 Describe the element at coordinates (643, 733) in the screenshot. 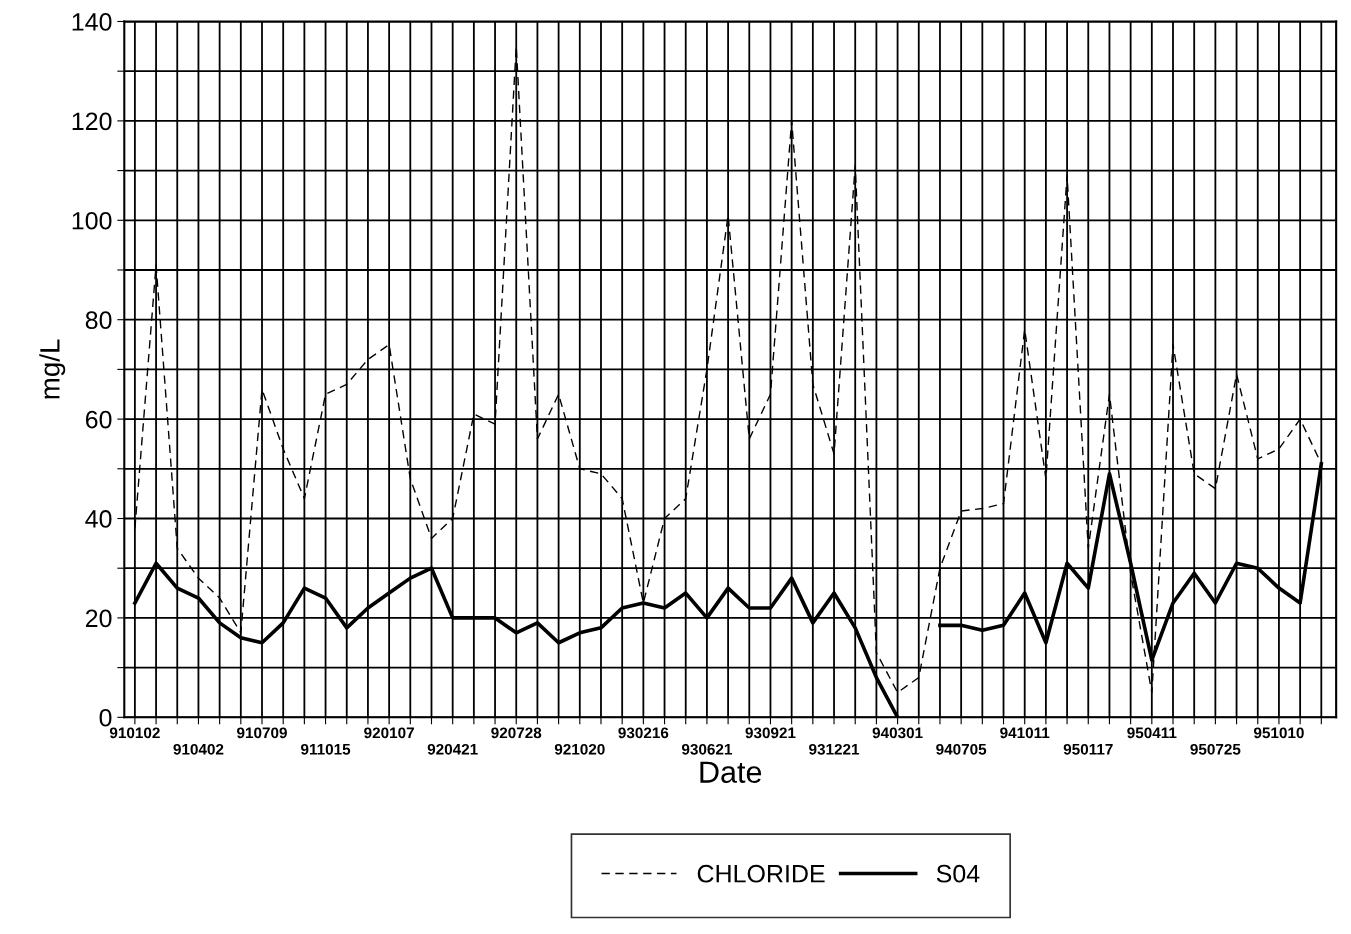

I see `x-tick-label: 930216` at that location.